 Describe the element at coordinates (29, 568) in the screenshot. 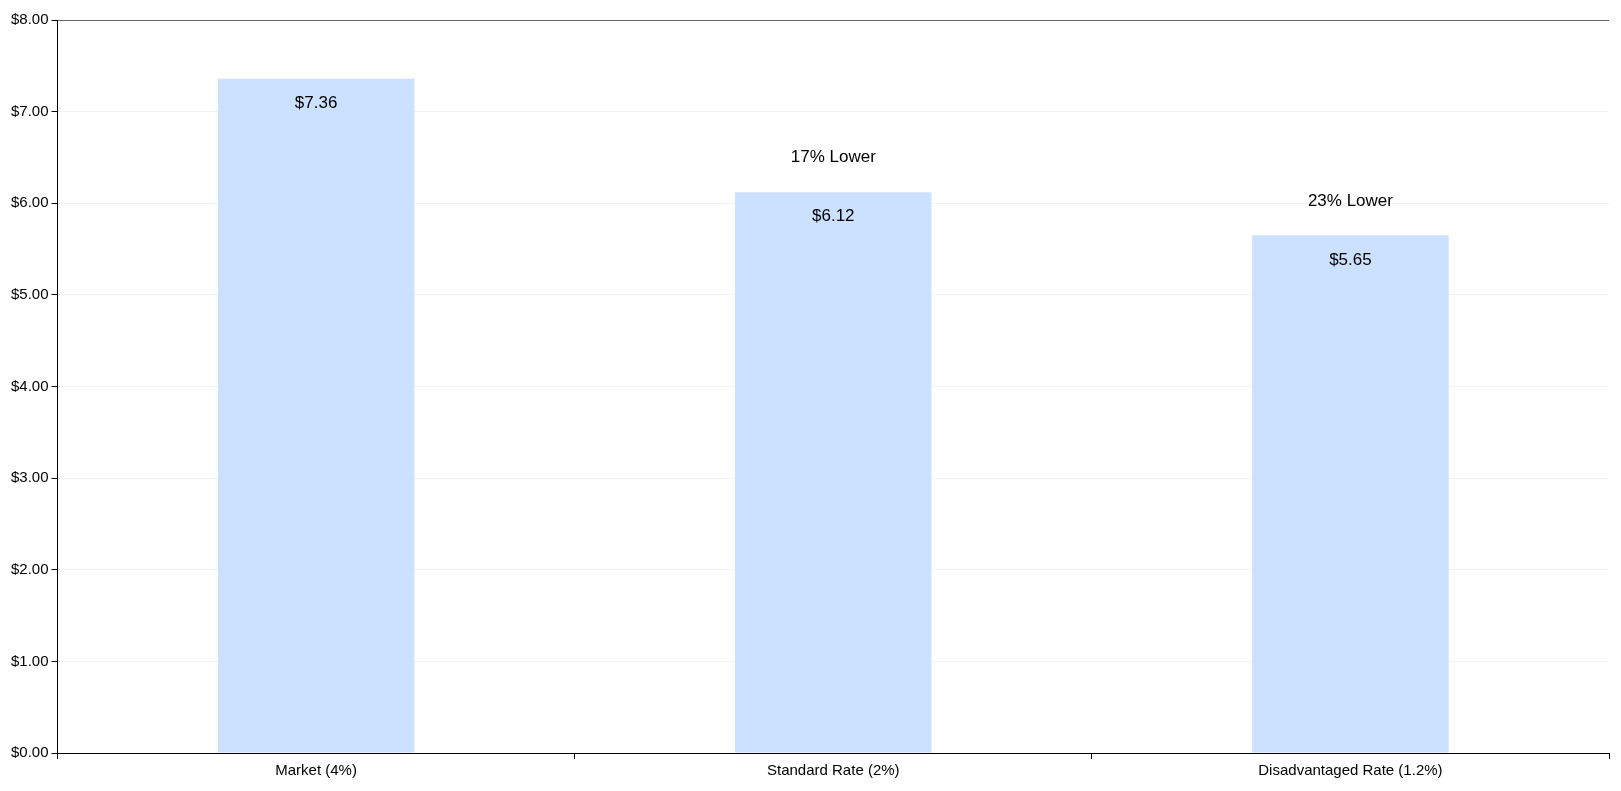

I see `y-tick-label: $2.00` at that location.